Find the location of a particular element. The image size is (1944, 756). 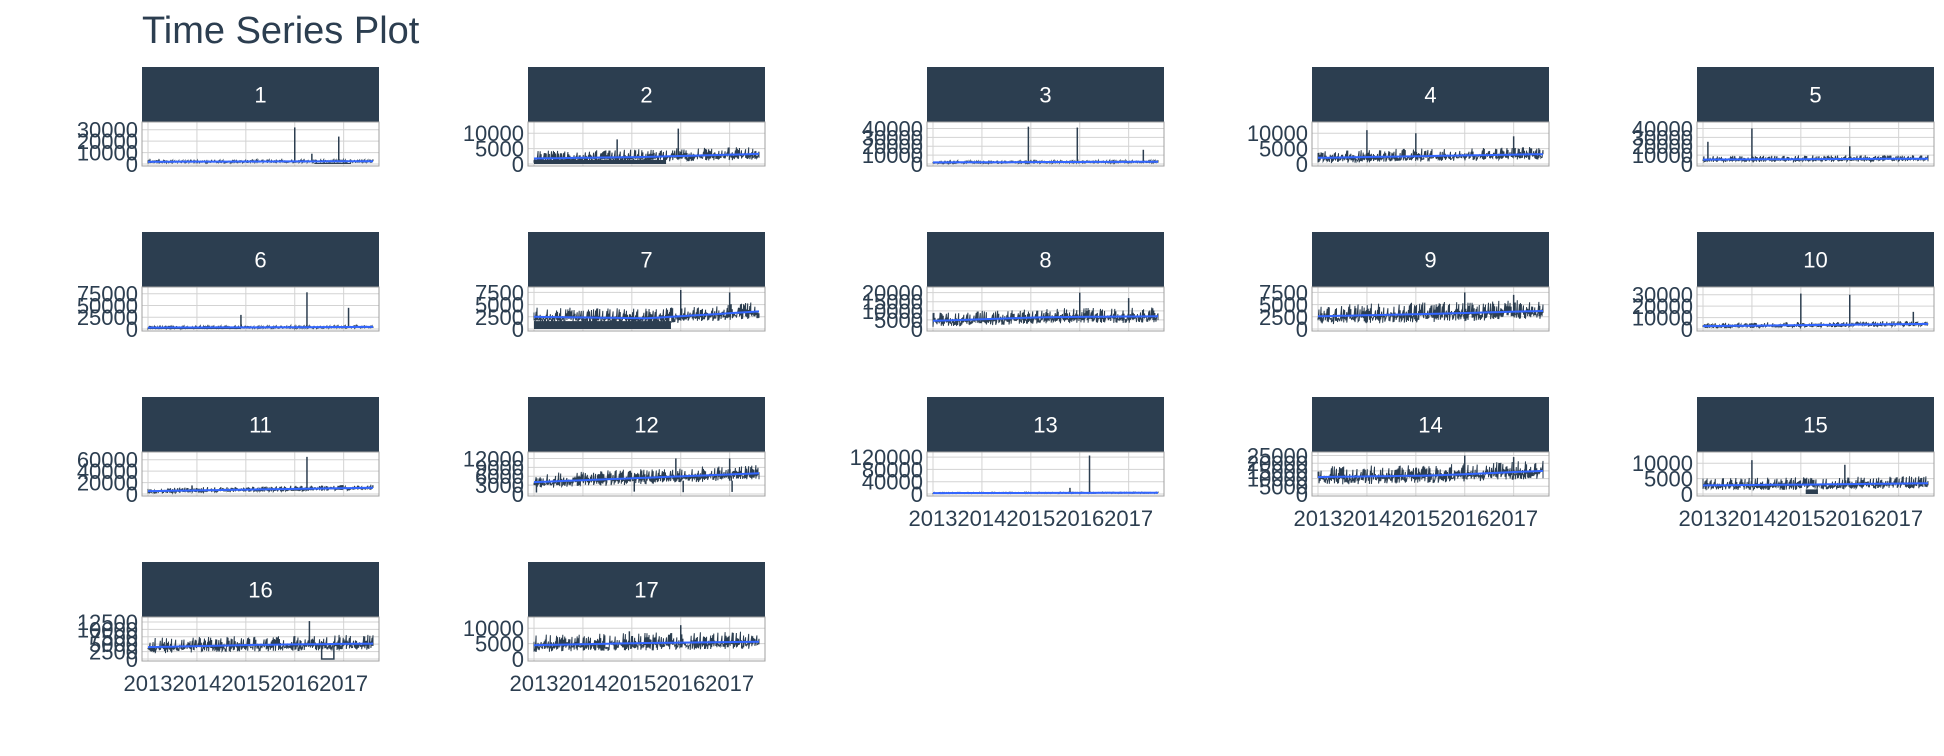

facet-strip-label: 4 is located at coordinates (1430, 95).